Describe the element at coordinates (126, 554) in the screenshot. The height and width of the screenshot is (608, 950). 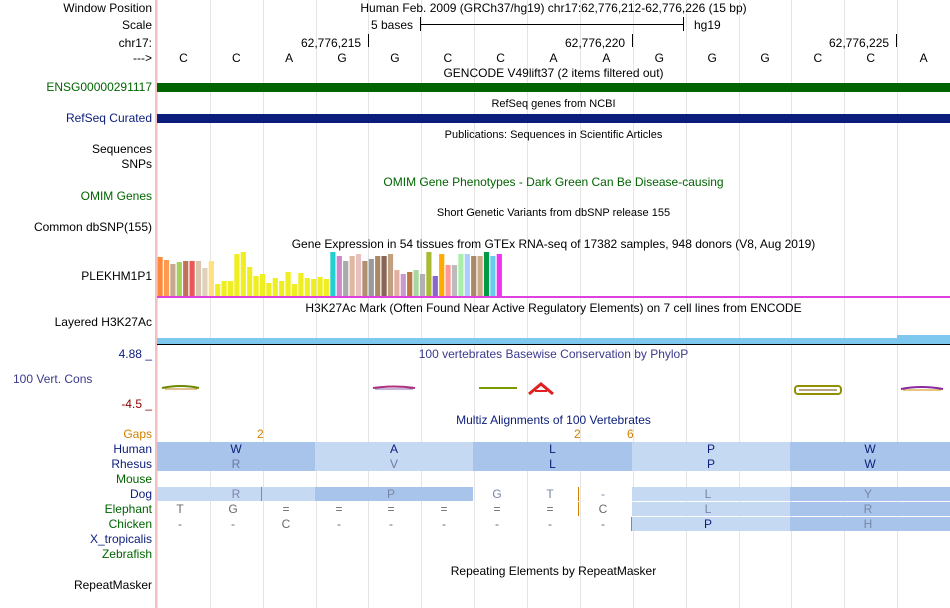
I see `species-label-zebrafish: Zebrafish` at that location.